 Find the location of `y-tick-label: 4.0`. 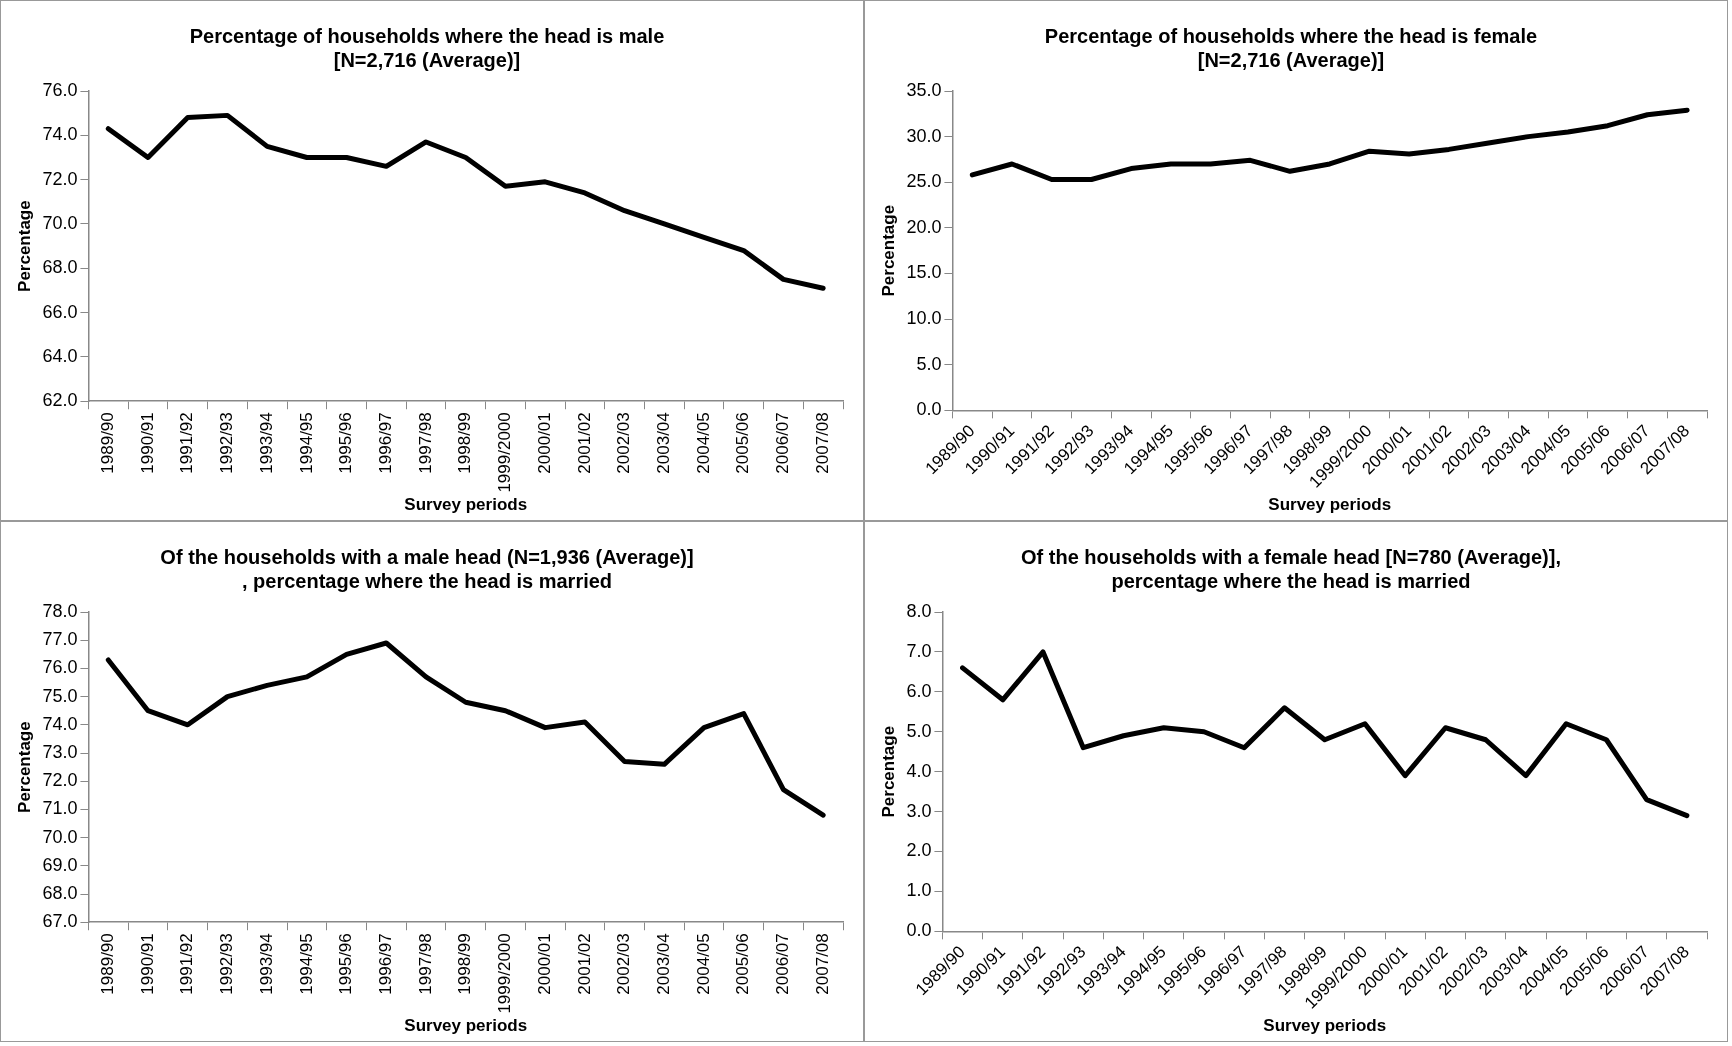

y-tick-label: 4.0 is located at coordinates (919, 770).